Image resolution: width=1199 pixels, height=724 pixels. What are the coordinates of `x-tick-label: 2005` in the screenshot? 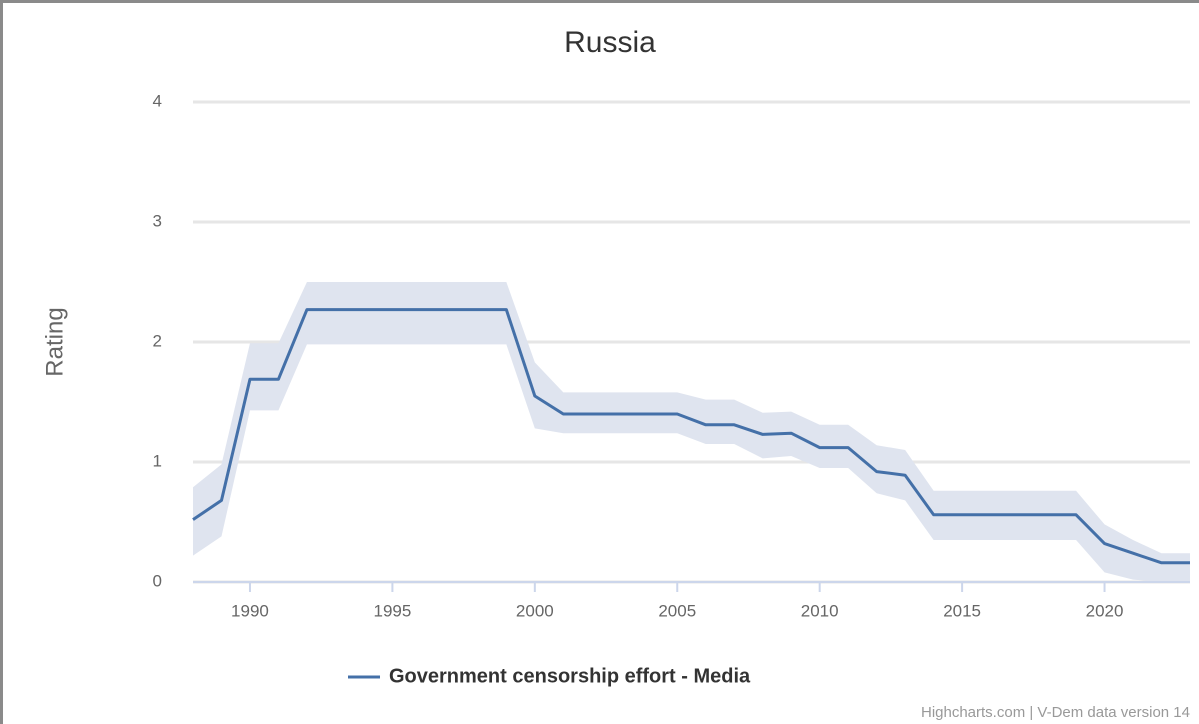 It's located at (677, 610).